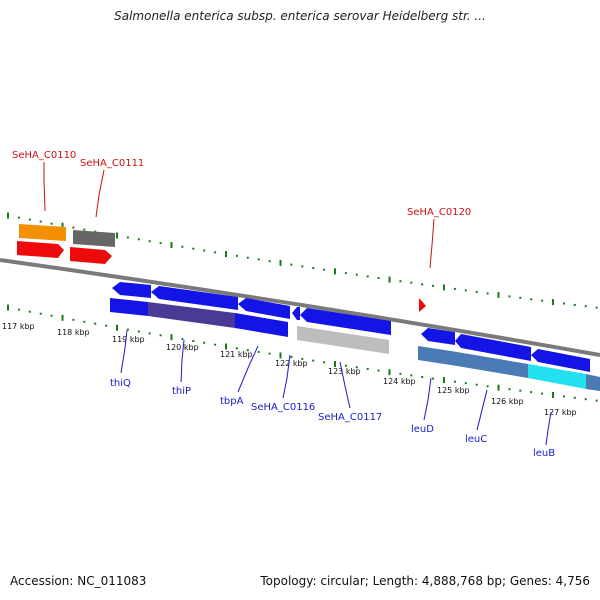 The image size is (600, 600). What do you see at coordinates (427, 399) in the screenshot?
I see `leader-leuD` at bounding box center [427, 399].